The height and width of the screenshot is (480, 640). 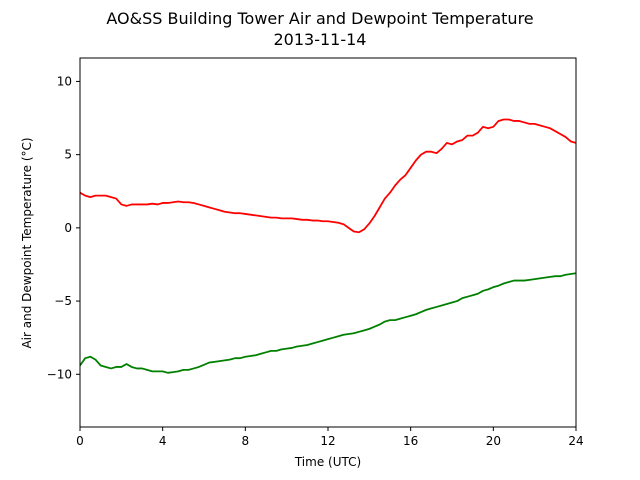 What do you see at coordinates (163, 441) in the screenshot?
I see `x-tick-label: 4` at bounding box center [163, 441].